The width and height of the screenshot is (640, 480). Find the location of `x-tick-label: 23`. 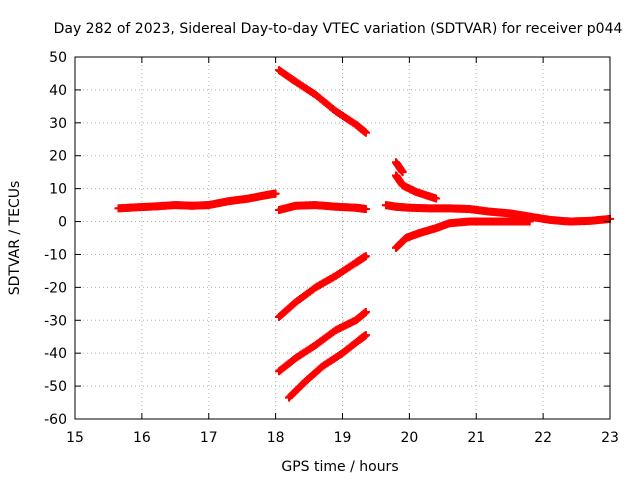

x-tick-label: 23 is located at coordinates (610, 438).